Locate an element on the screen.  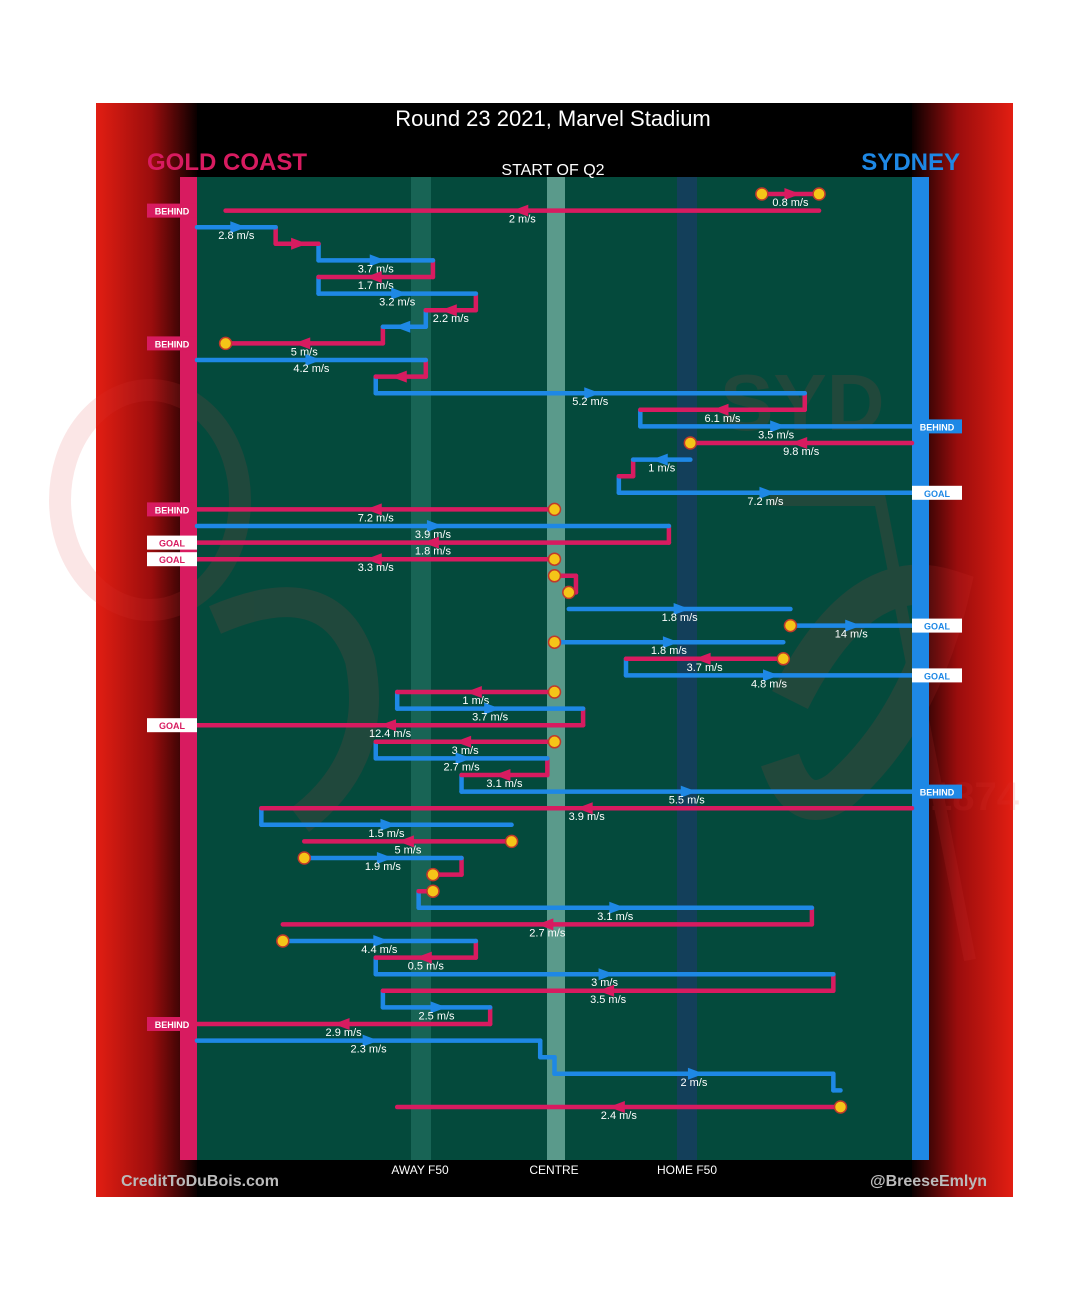
speed-label: 1.7 m/s is located at coordinates (376, 286).